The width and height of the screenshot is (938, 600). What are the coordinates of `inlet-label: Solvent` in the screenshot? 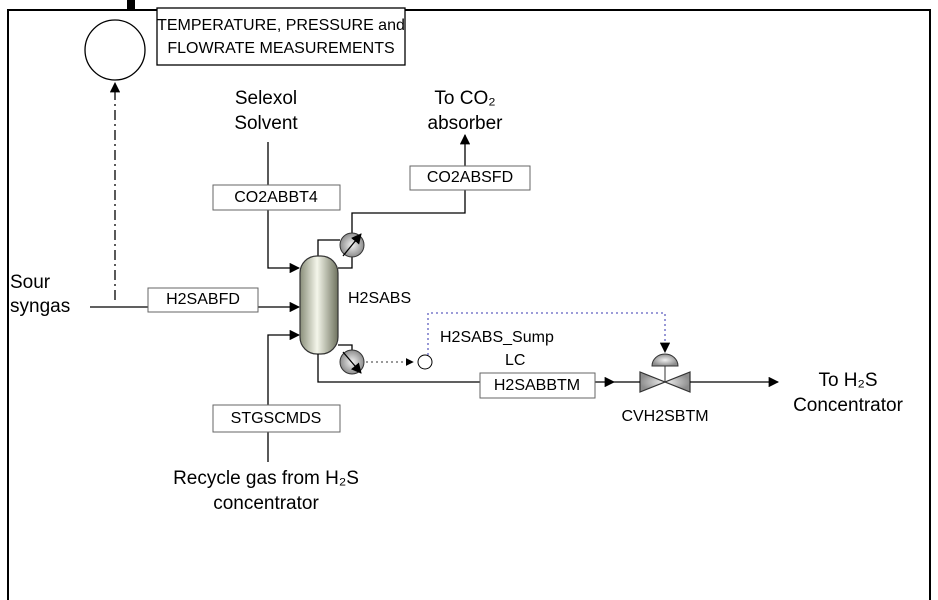 It's located at (266, 123).